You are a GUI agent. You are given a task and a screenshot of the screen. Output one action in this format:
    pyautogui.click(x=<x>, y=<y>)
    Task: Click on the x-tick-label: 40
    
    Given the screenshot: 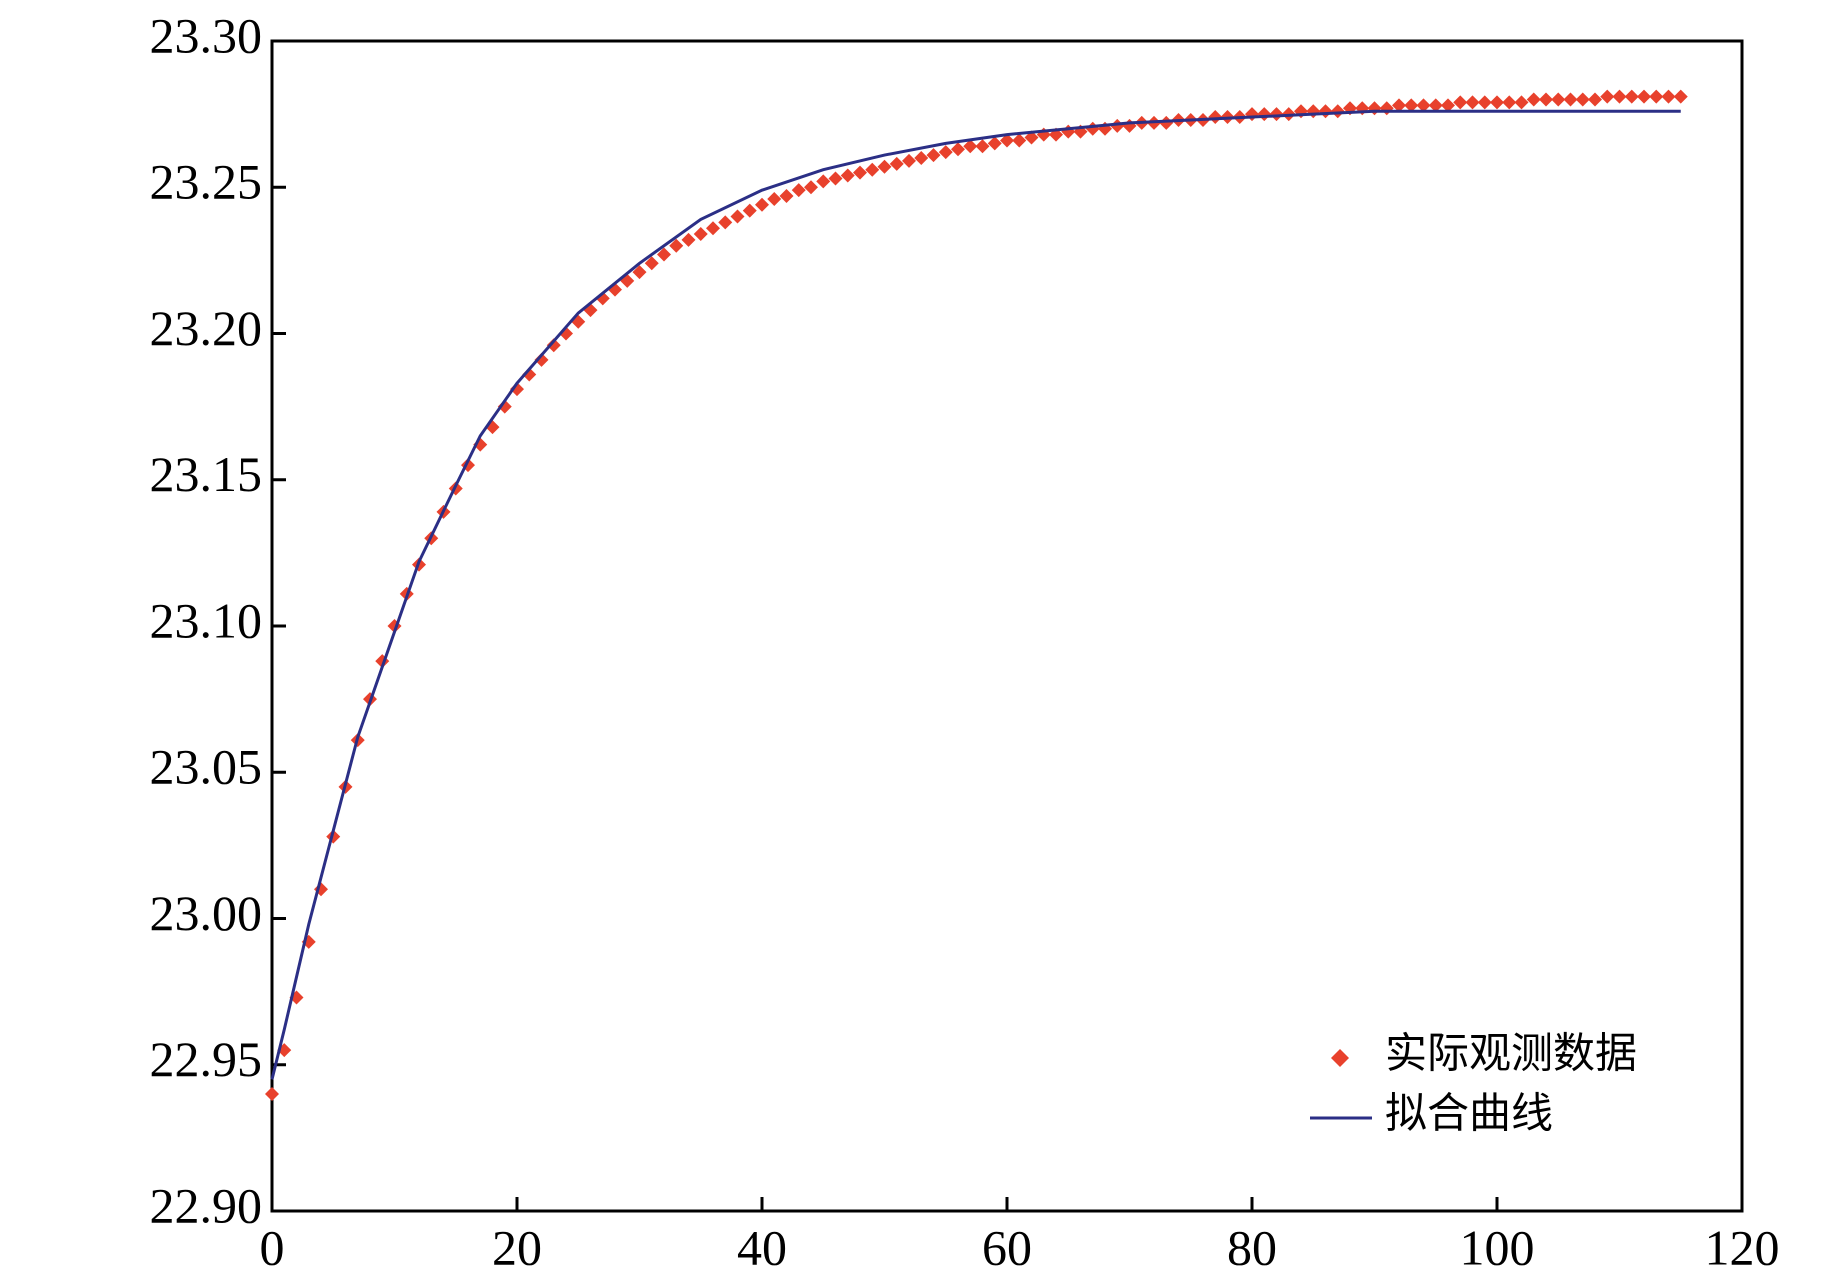 What is the action you would take?
    pyautogui.click(x=762, y=1247)
    